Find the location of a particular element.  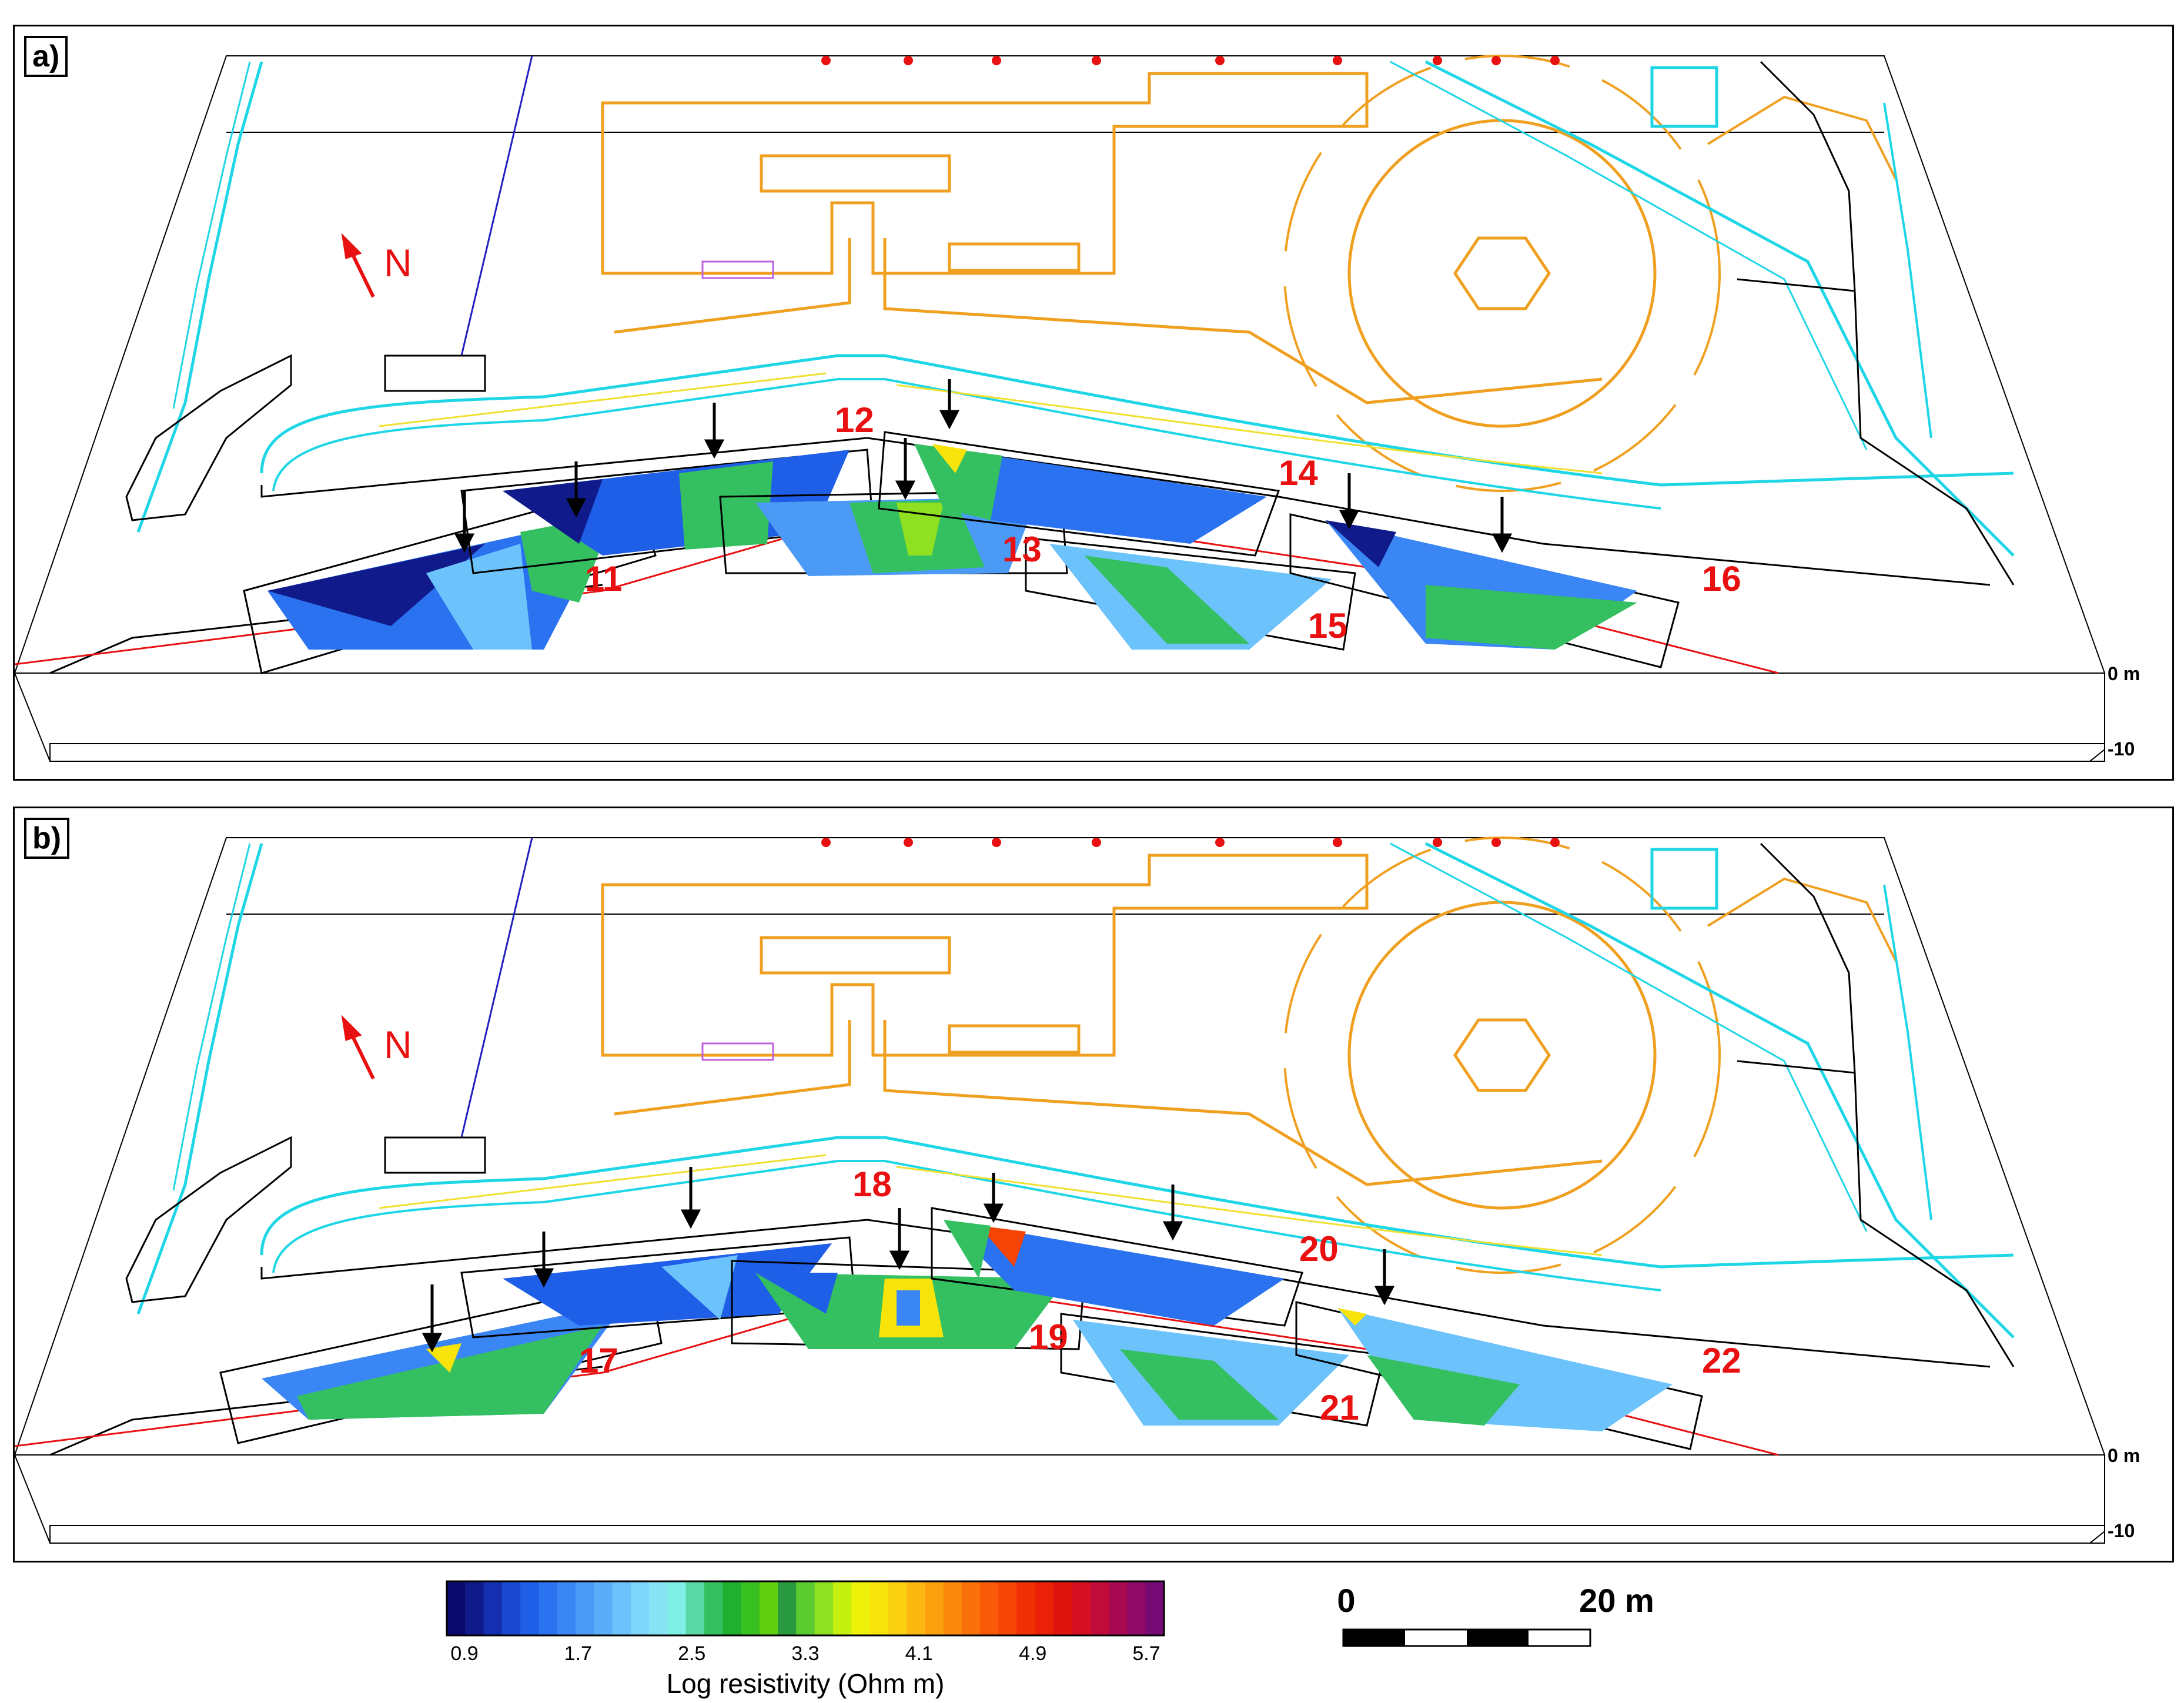

profile-label-14: 14 is located at coordinates (1298, 473).